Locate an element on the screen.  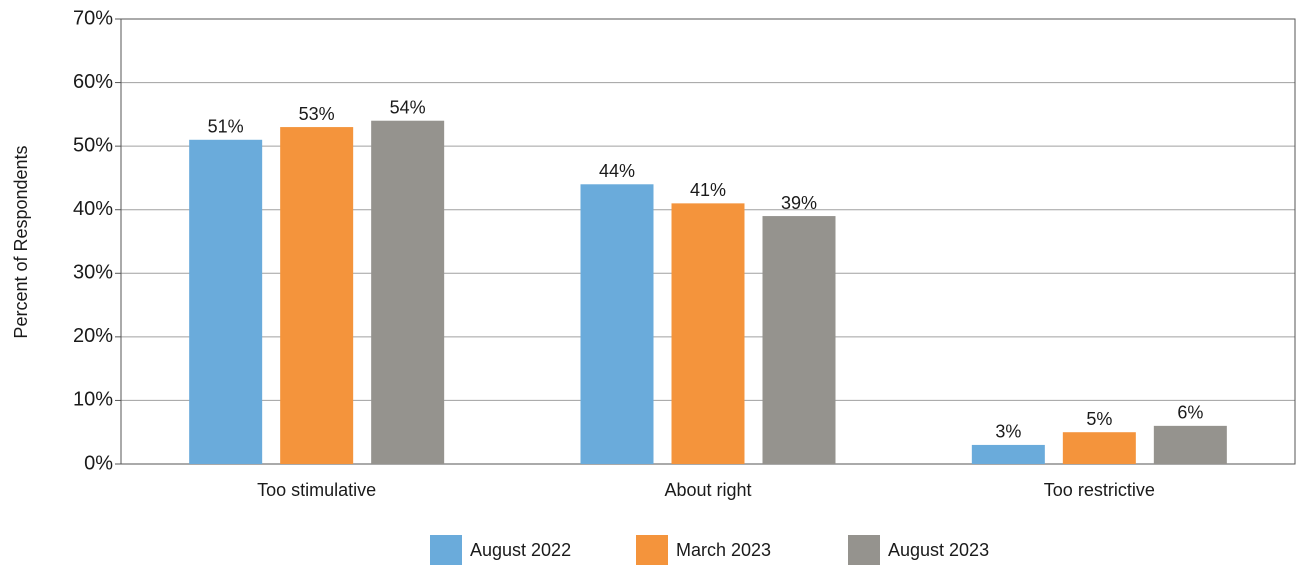
y-axis-label: Percent of Respondents is located at coordinates (21, 241).